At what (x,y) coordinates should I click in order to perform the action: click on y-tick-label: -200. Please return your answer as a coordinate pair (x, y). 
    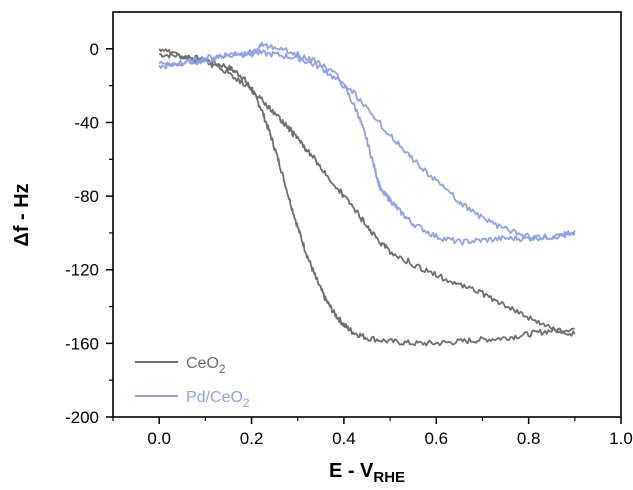
    Looking at the image, I should click on (82, 417).